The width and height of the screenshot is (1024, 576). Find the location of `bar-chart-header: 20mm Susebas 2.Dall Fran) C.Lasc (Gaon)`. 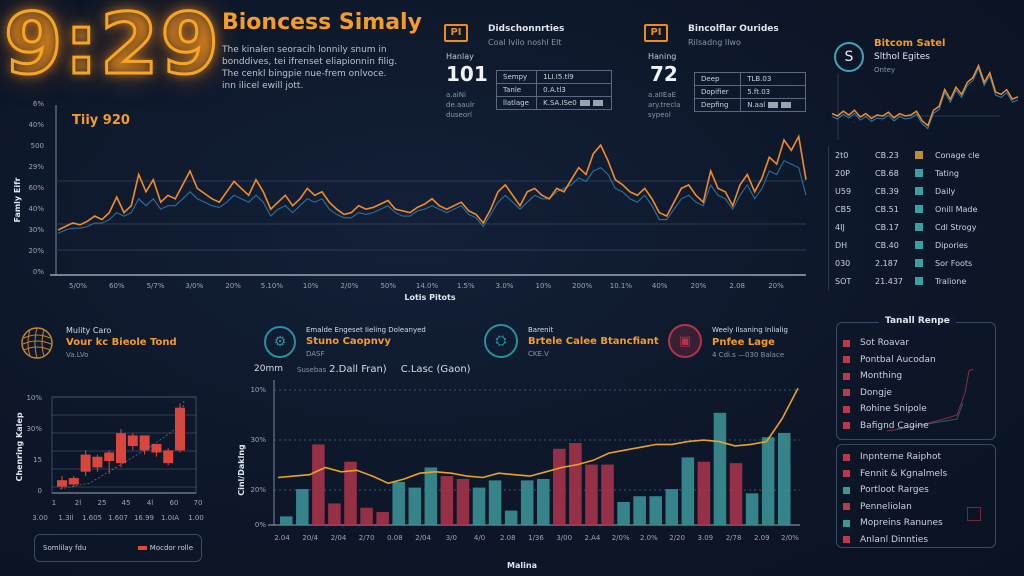

bar-chart-header: 20mm Susebas 2.Dall Fran) C.Lasc (Gaon) is located at coordinates (362, 369).